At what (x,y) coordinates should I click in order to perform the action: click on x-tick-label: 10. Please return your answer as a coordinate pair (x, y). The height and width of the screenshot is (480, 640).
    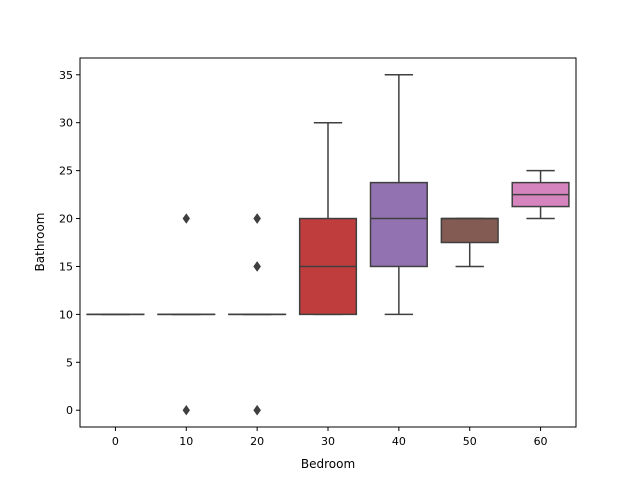
    Looking at the image, I should click on (186, 441).